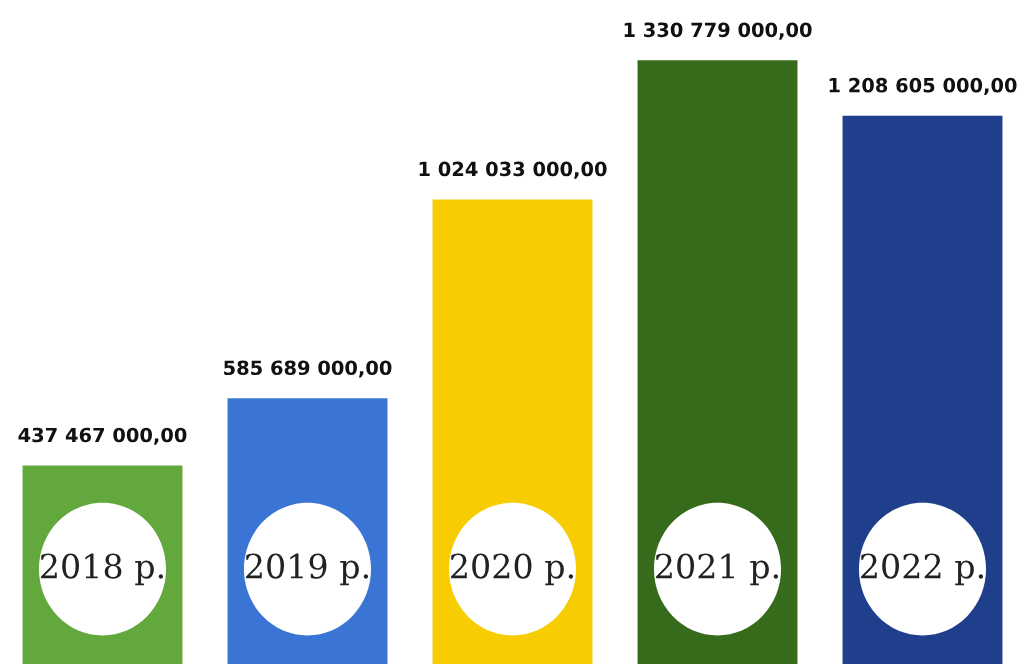 Image resolution: width=1025 pixels, height=664 pixels. What do you see at coordinates (923, 86) in the screenshot?
I see `data-label: 1 208 605 000,00` at bounding box center [923, 86].